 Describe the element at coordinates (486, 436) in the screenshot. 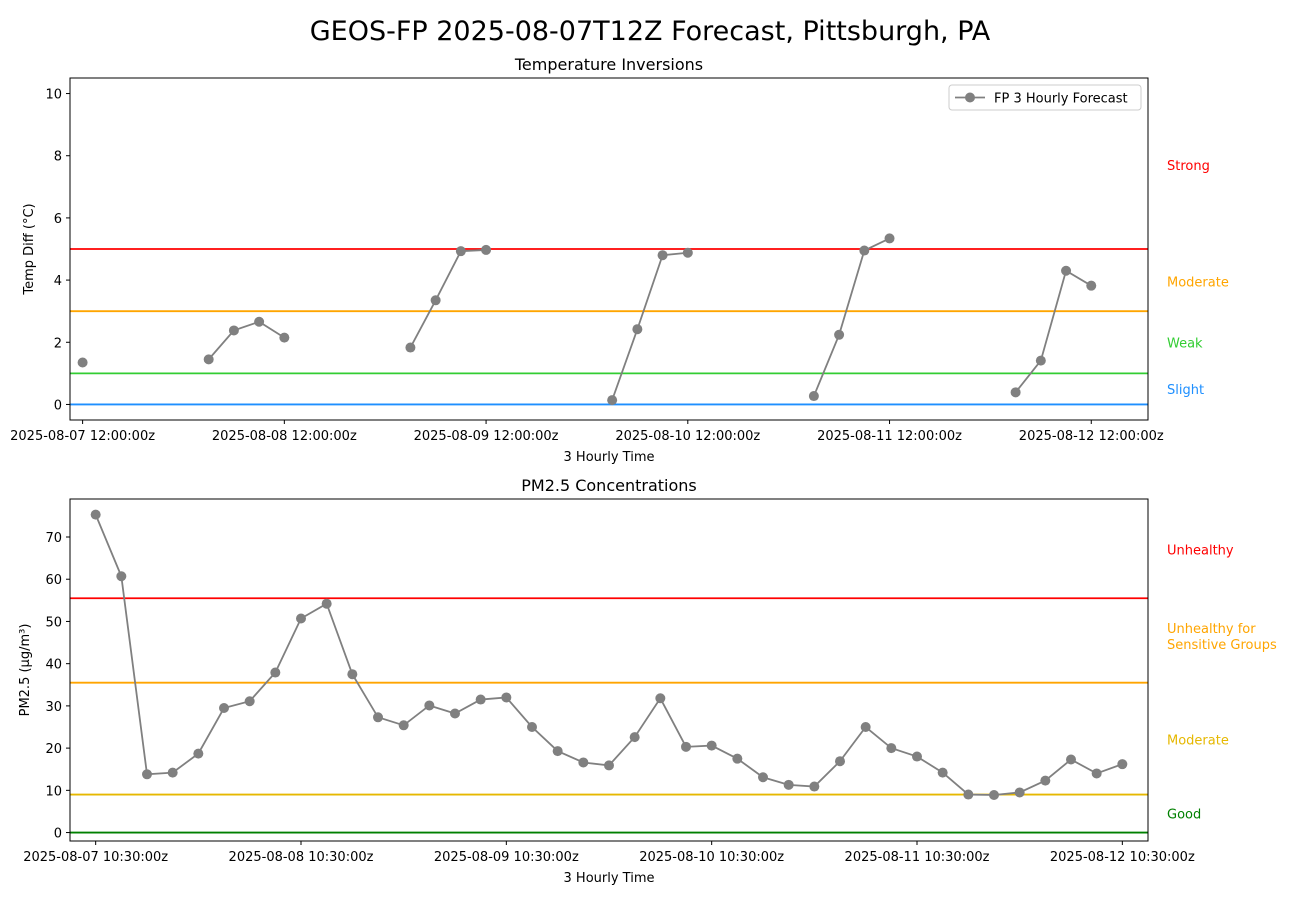

I see `temperature-inversions-x-tick-label: 2025-08-09 12:00:00z` at that location.